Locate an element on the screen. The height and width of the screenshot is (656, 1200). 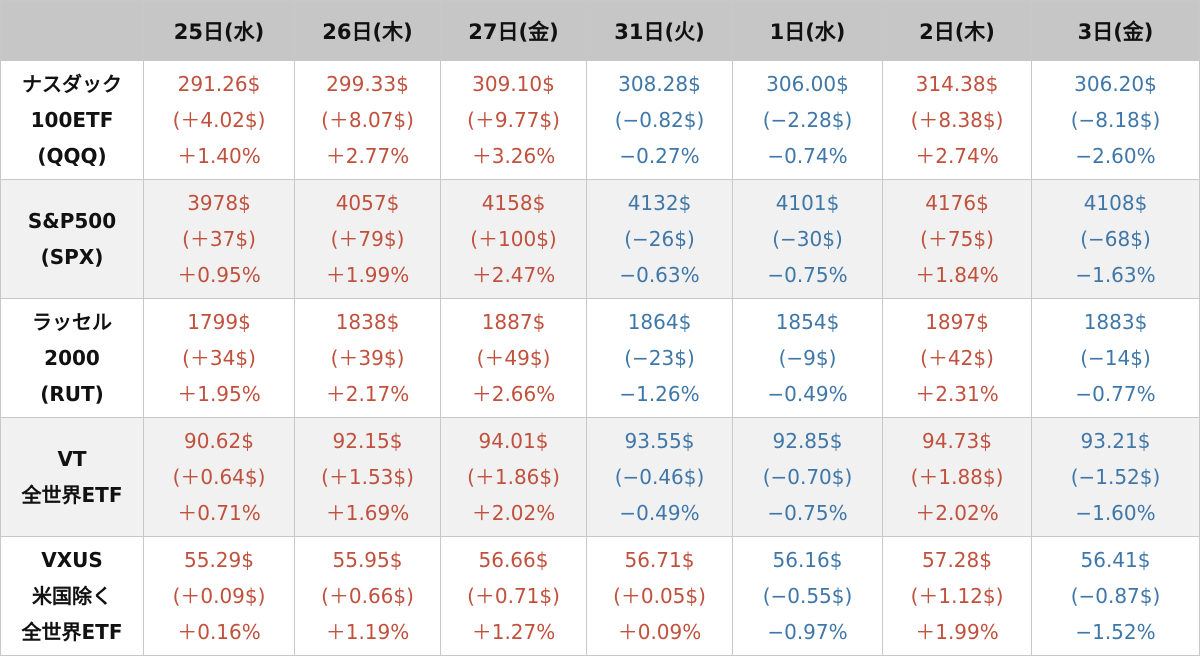
price-value: 306.20$ is located at coordinates (1115, 84).